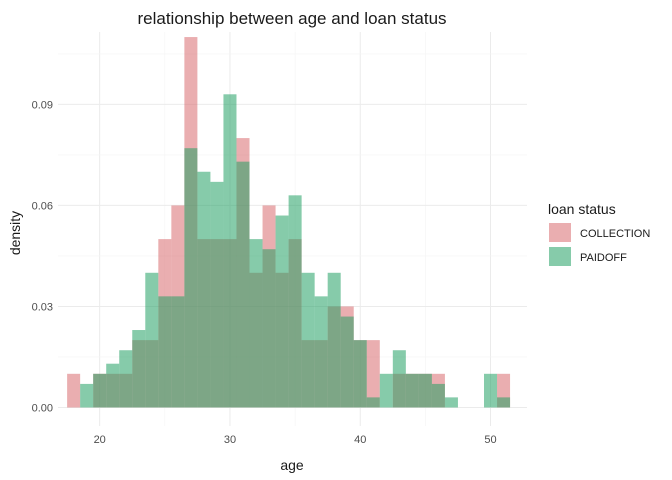 This screenshot has width=672, height=480. I want to click on legend-key-paidoff, so click(560, 256).